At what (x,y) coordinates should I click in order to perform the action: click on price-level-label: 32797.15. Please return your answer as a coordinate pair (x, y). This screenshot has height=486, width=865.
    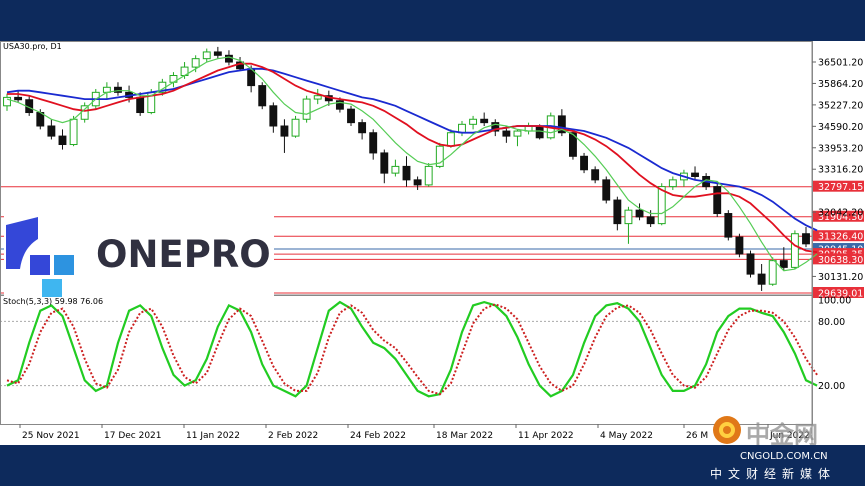
    Looking at the image, I should click on (840, 187).